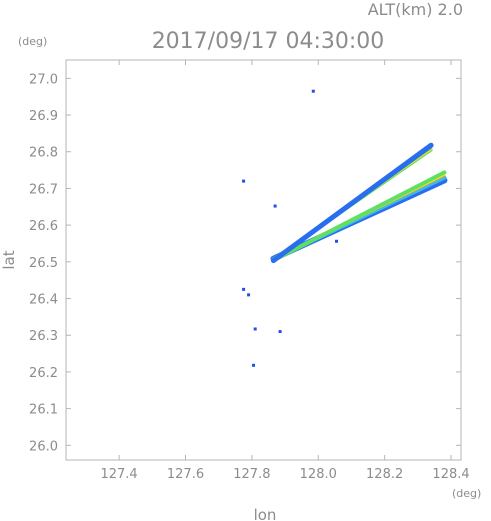 Image resolution: width=491 pixels, height=521 pixels. Describe the element at coordinates (43, 446) in the screenshot. I see `y-tick-label: 26.0` at that location.